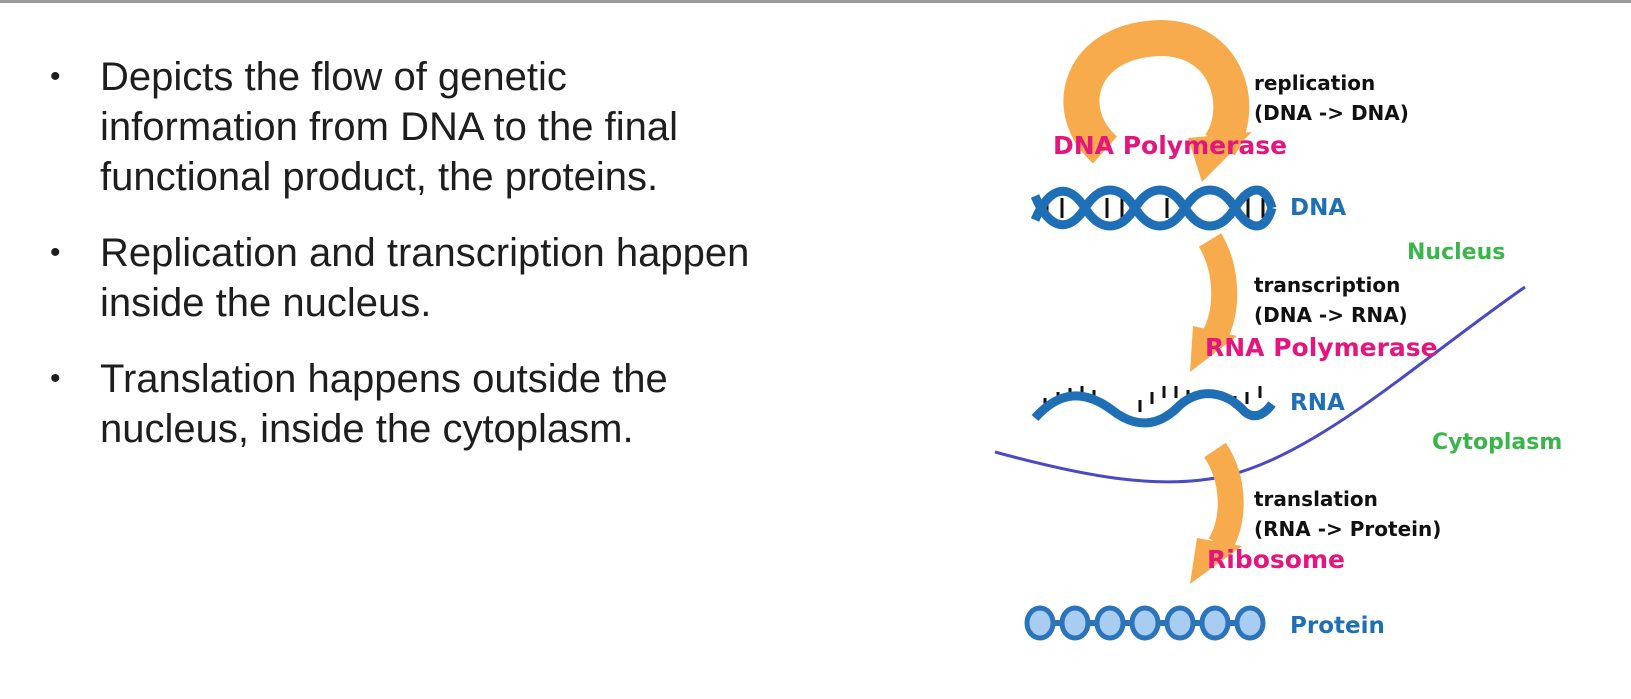  I want to click on replication-detail: (DNA -> DNA), so click(1331, 113).